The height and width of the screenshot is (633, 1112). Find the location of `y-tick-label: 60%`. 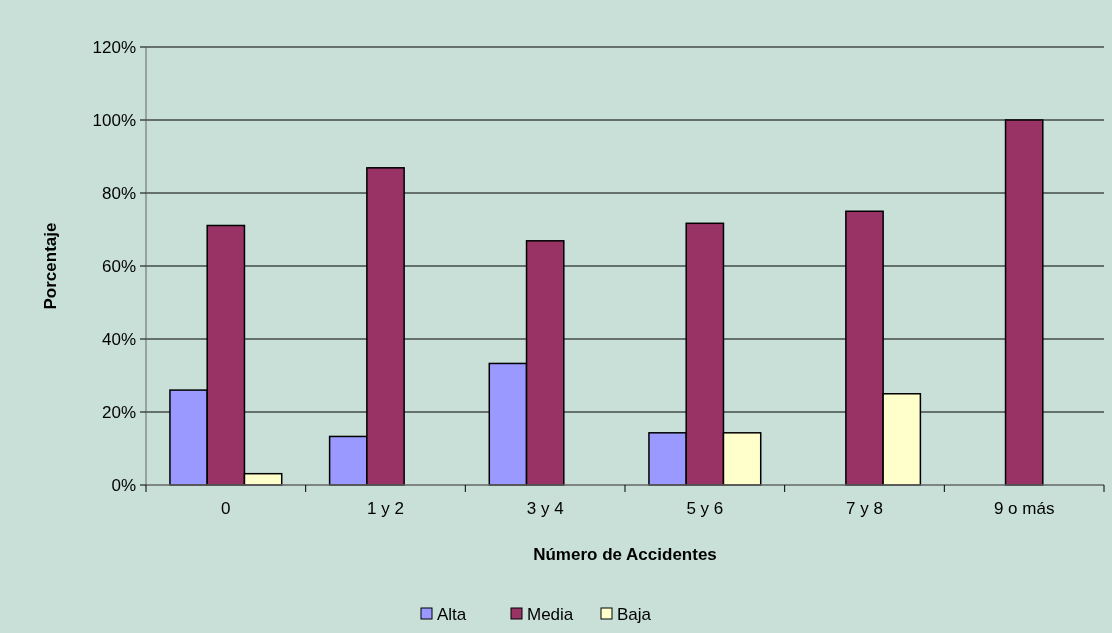

y-tick-label: 60% is located at coordinates (118, 266).